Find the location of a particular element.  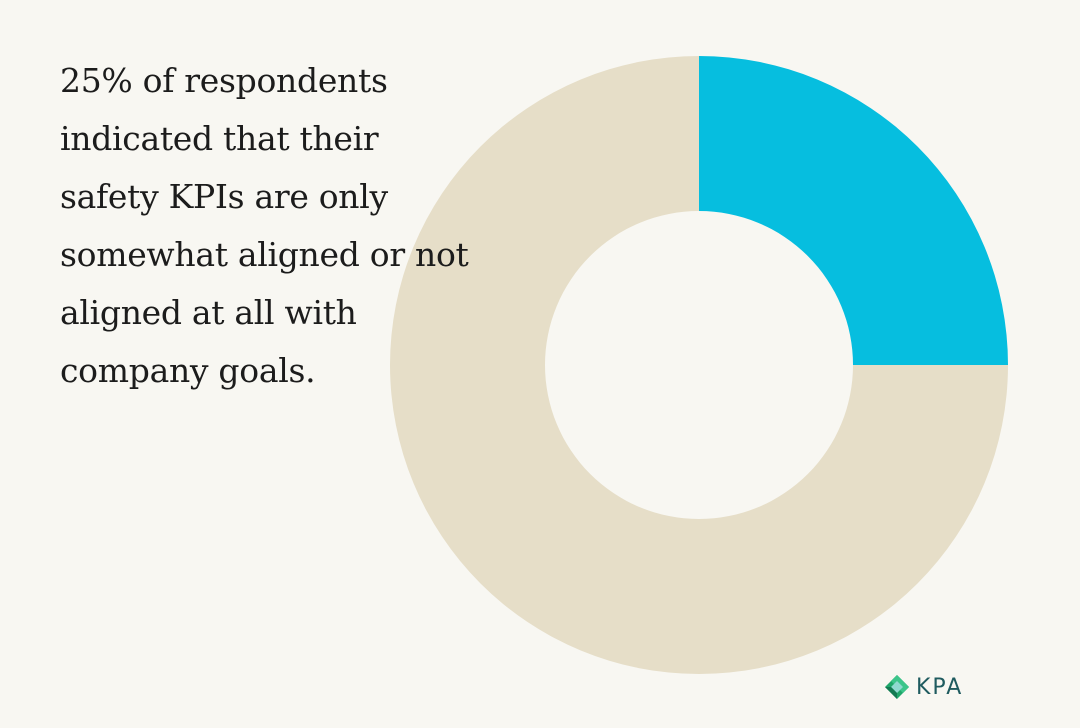

headline-line: aligned at all with is located at coordinates (208, 312).